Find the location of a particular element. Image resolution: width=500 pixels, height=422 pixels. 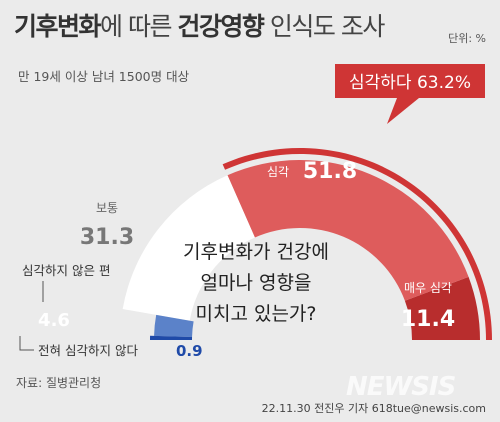

watermark-logo: NEWSIS is located at coordinates (401, 387).